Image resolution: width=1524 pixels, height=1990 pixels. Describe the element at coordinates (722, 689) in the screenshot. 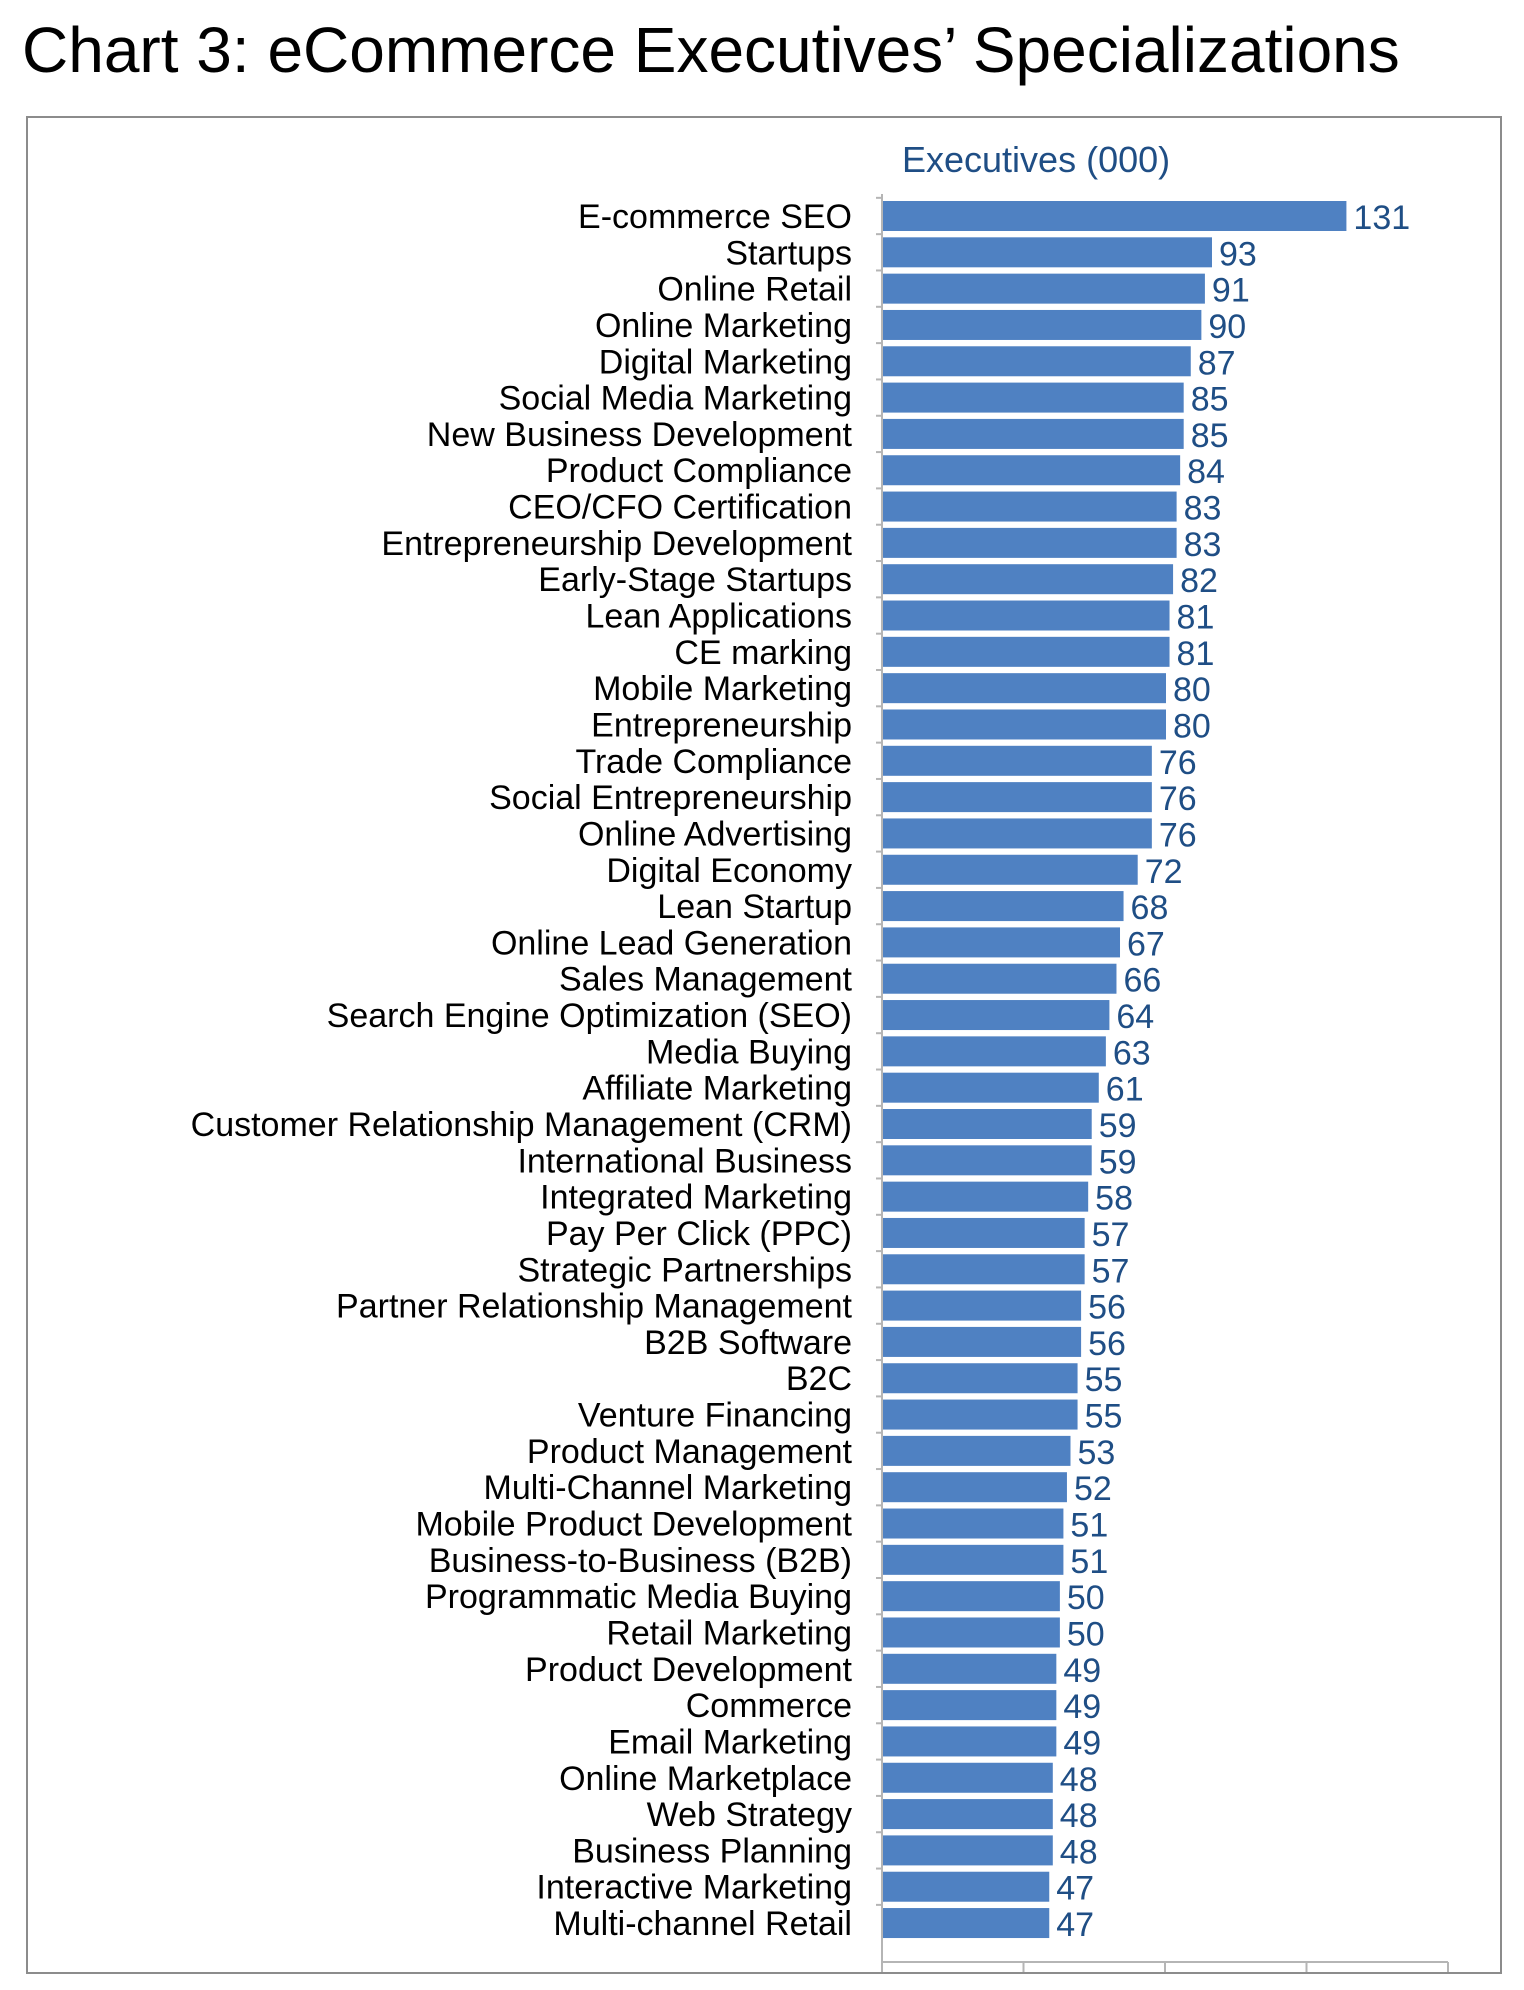

I see `category-label: Mobile Marketing` at that location.